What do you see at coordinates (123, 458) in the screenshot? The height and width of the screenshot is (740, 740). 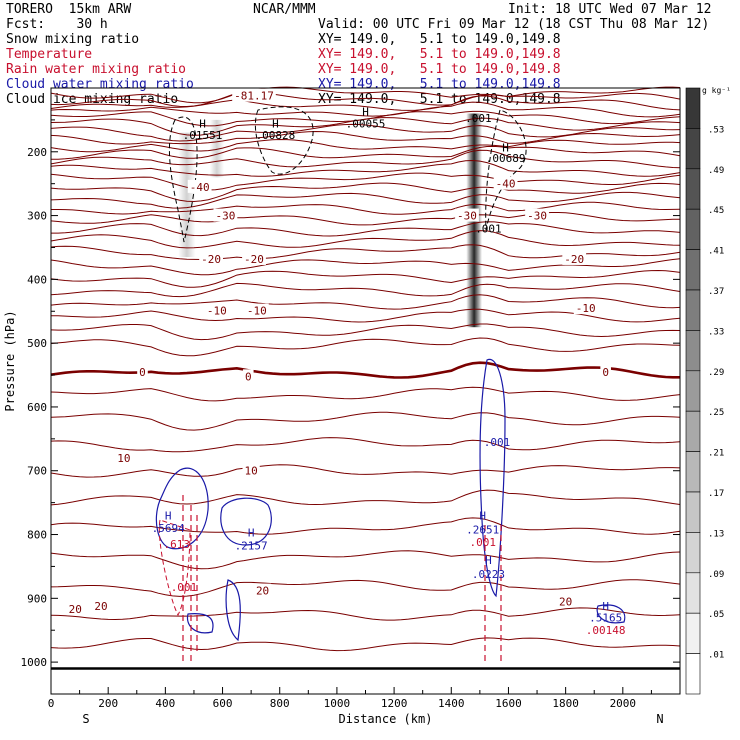 I see `isotherm-label-15: 10` at bounding box center [123, 458].